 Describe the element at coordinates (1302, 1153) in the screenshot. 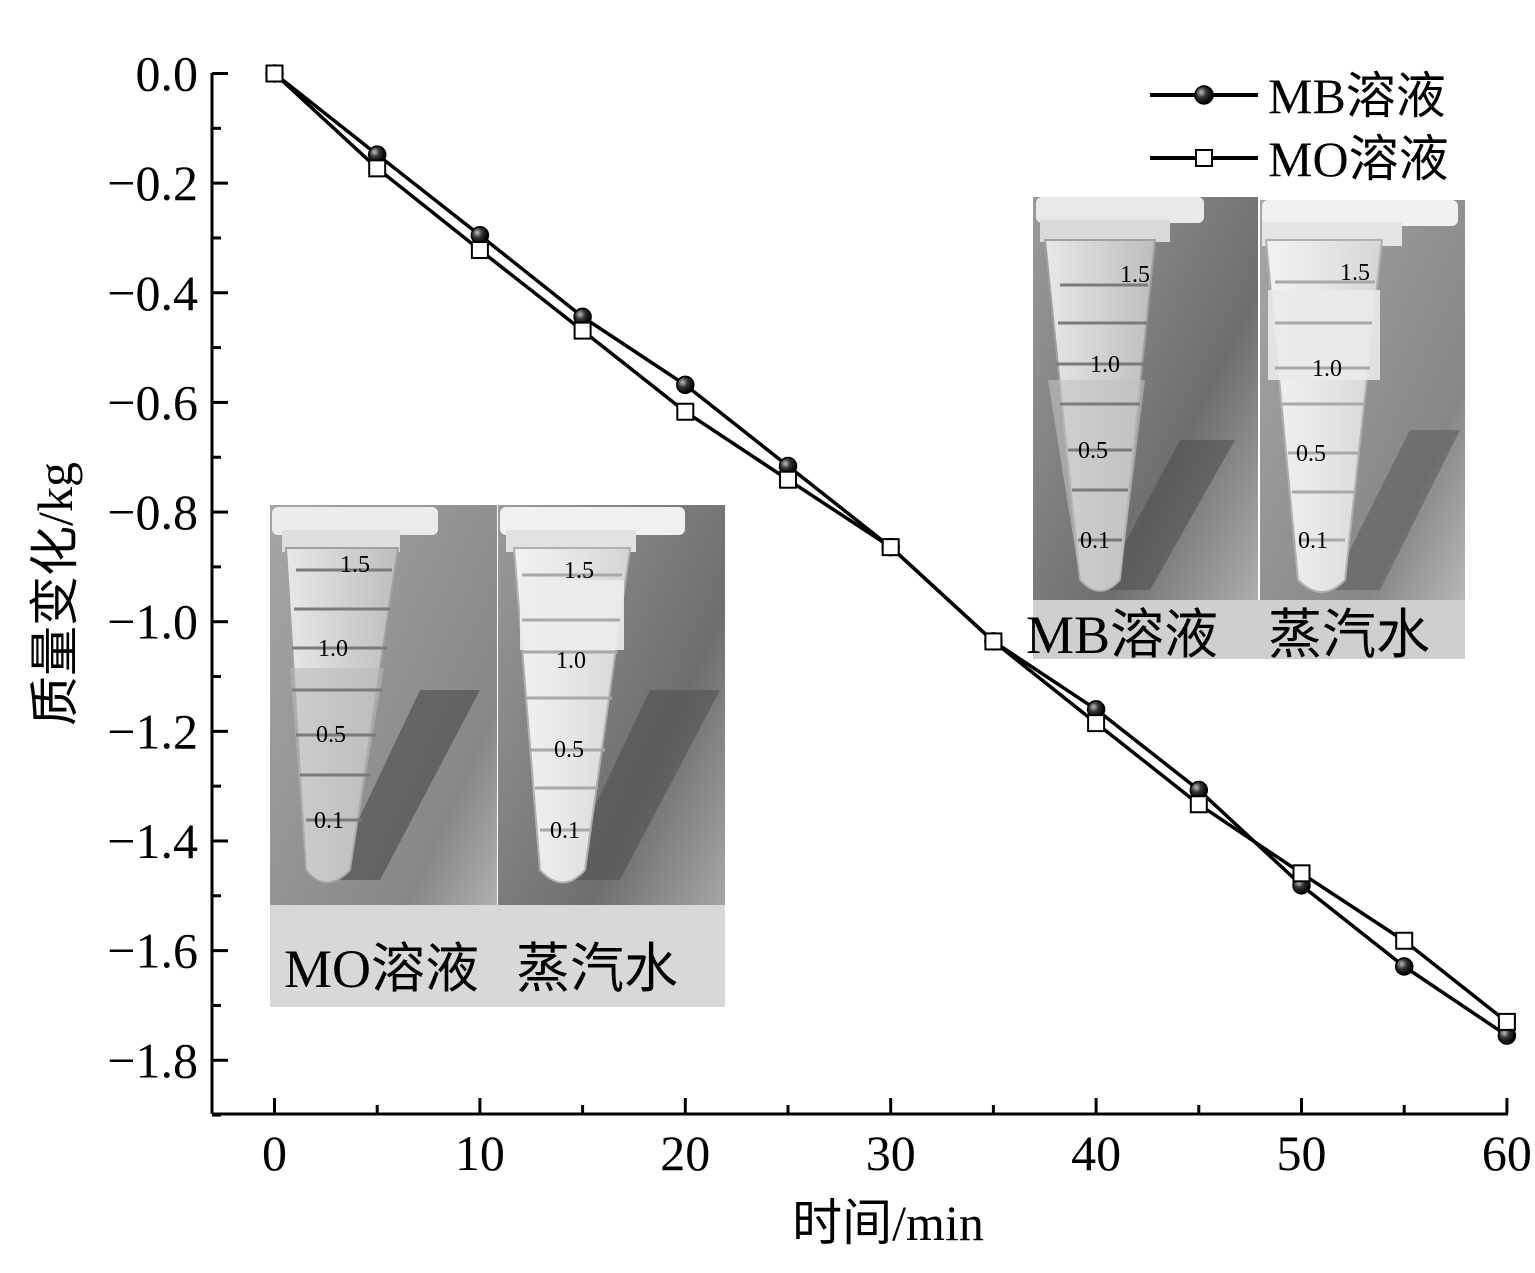

I see `x-tick-label: 50` at that location.